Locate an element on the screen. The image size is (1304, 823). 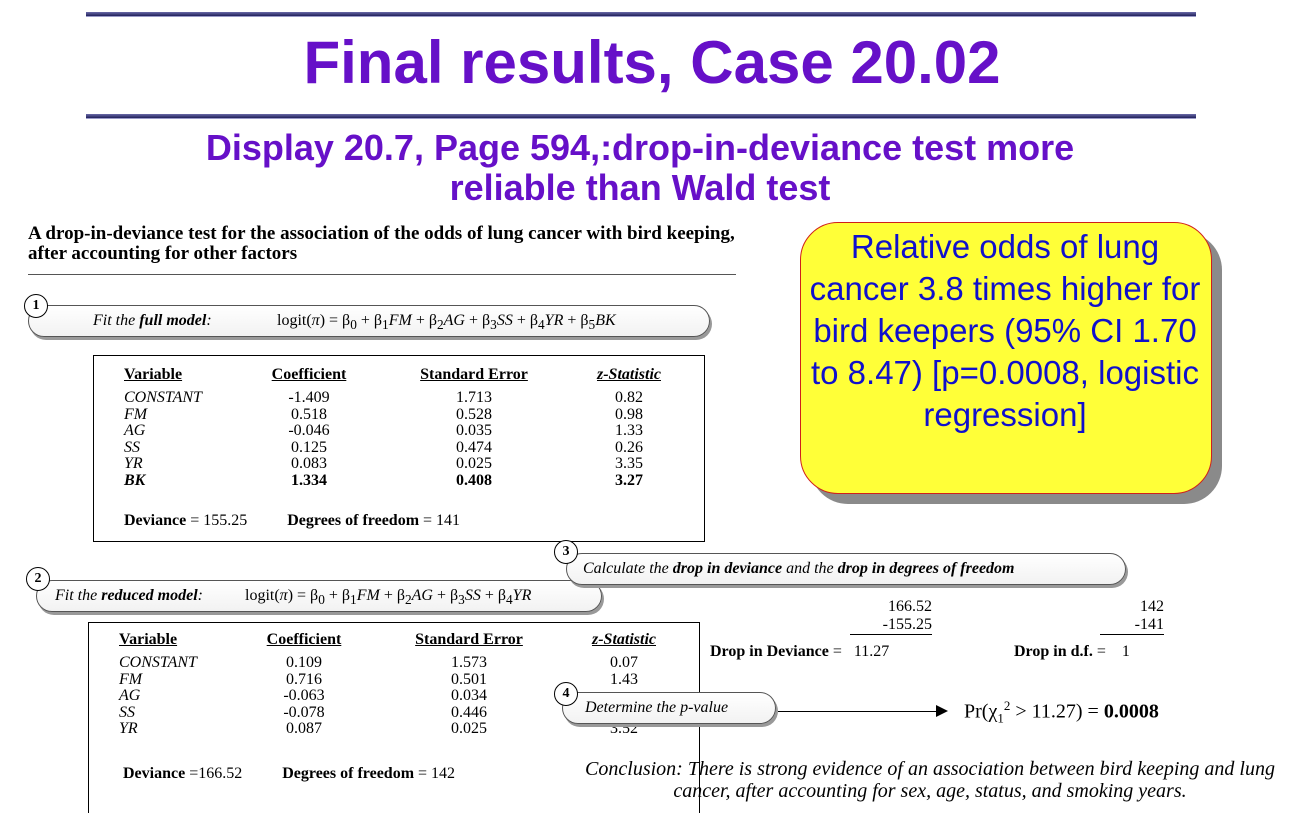
step-3-bold-2: drop in degrees of freedom is located at coordinates (926, 568).